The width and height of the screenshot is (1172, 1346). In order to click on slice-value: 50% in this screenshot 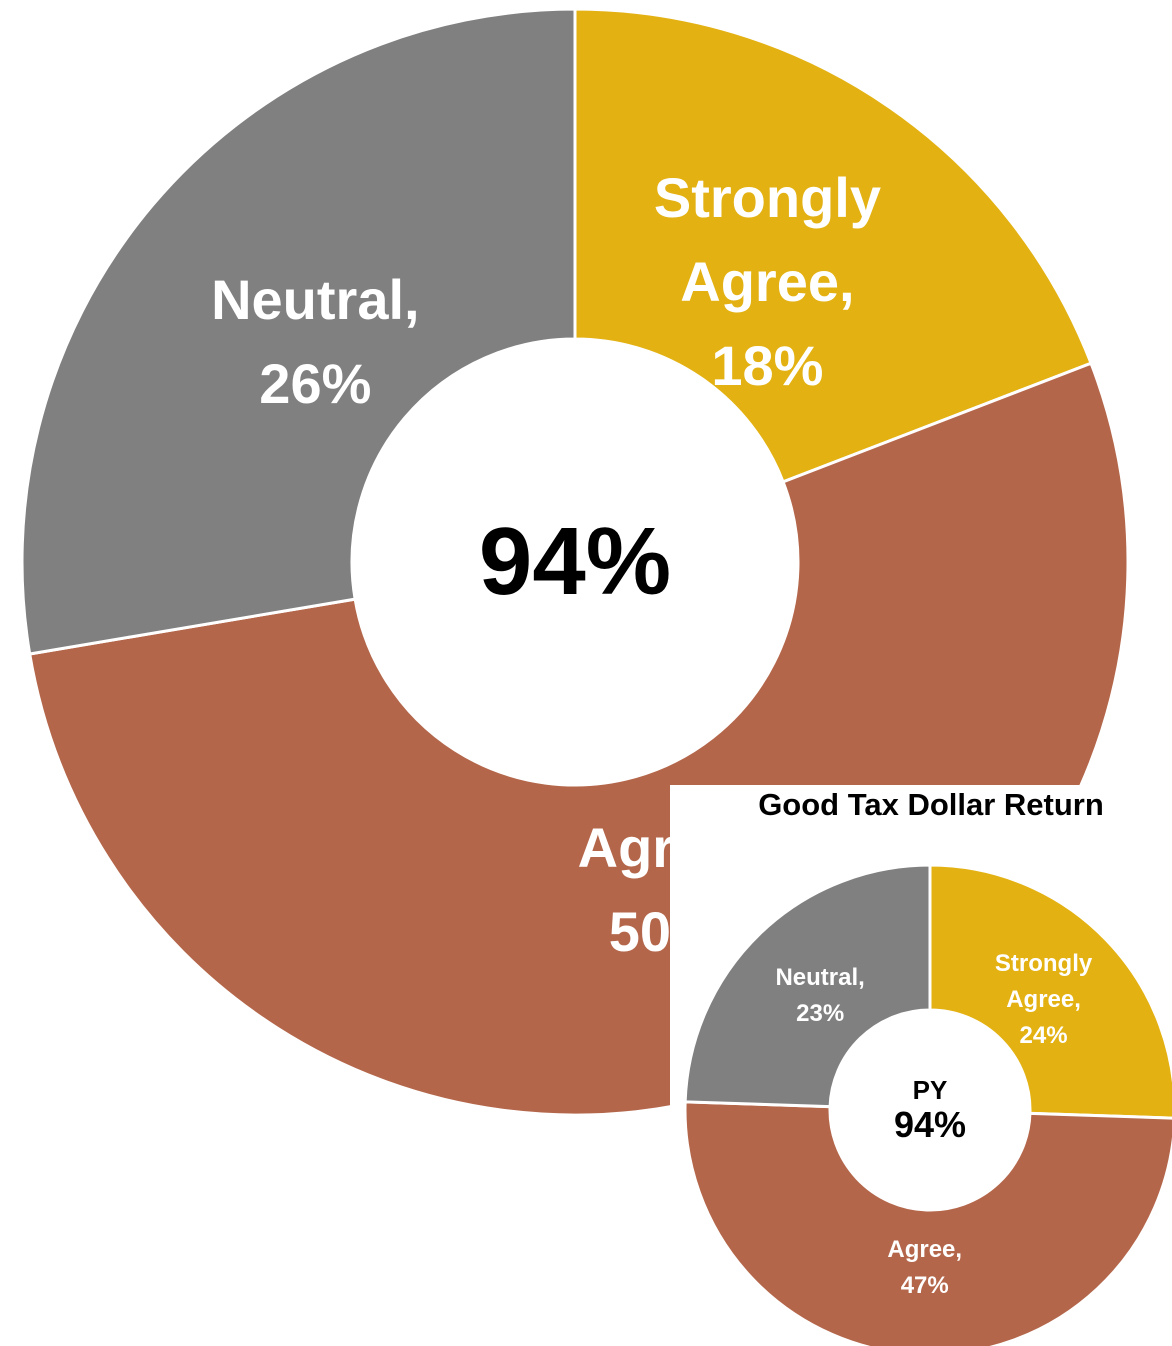, I will do `click(664, 931)`.